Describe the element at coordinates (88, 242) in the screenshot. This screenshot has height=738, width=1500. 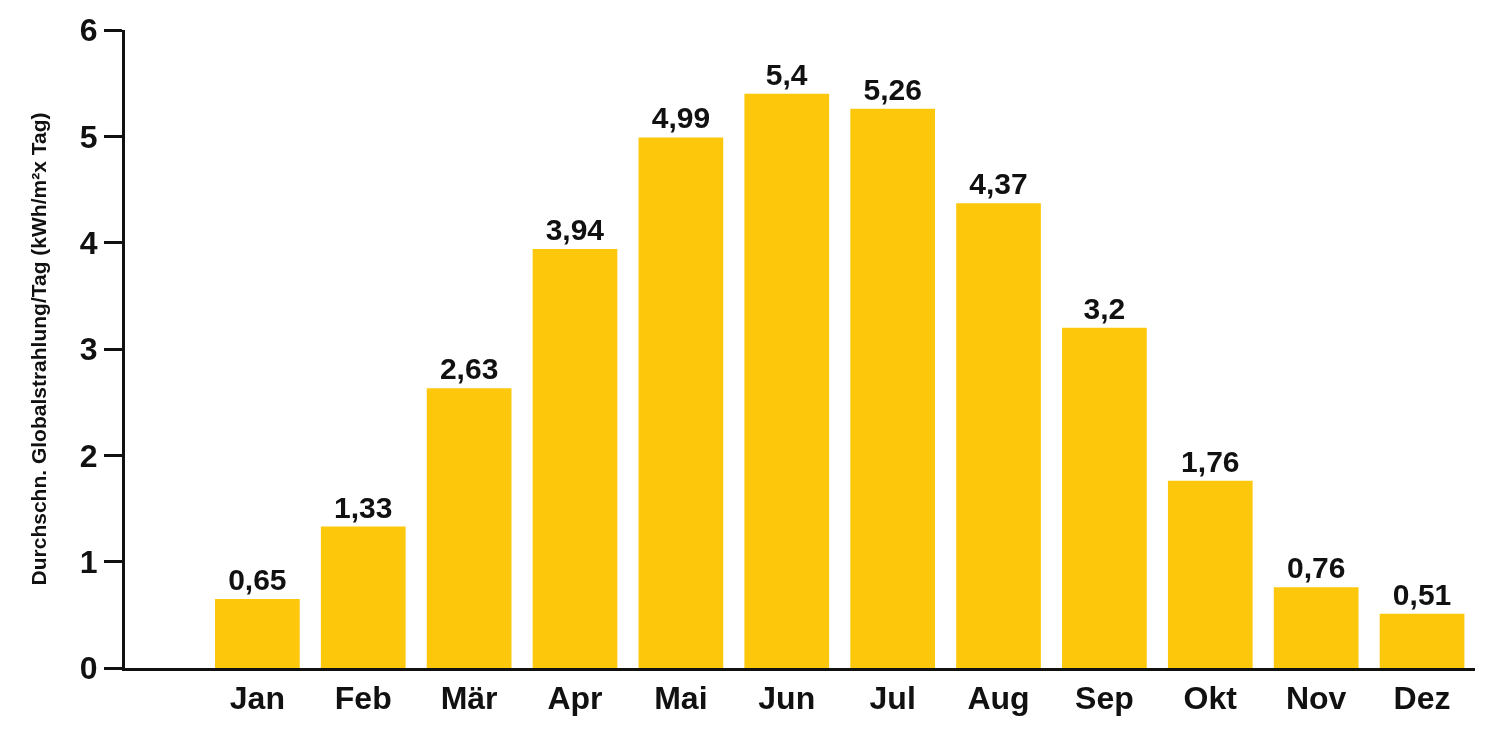
I see `y-tick-label: 4` at that location.